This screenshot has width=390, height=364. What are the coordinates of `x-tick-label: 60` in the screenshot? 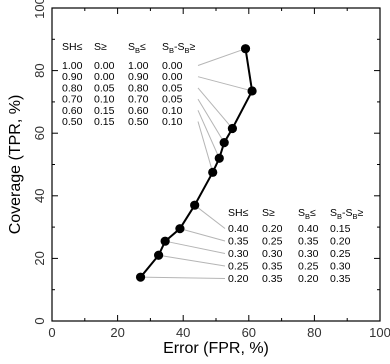 It's located at (249, 332).